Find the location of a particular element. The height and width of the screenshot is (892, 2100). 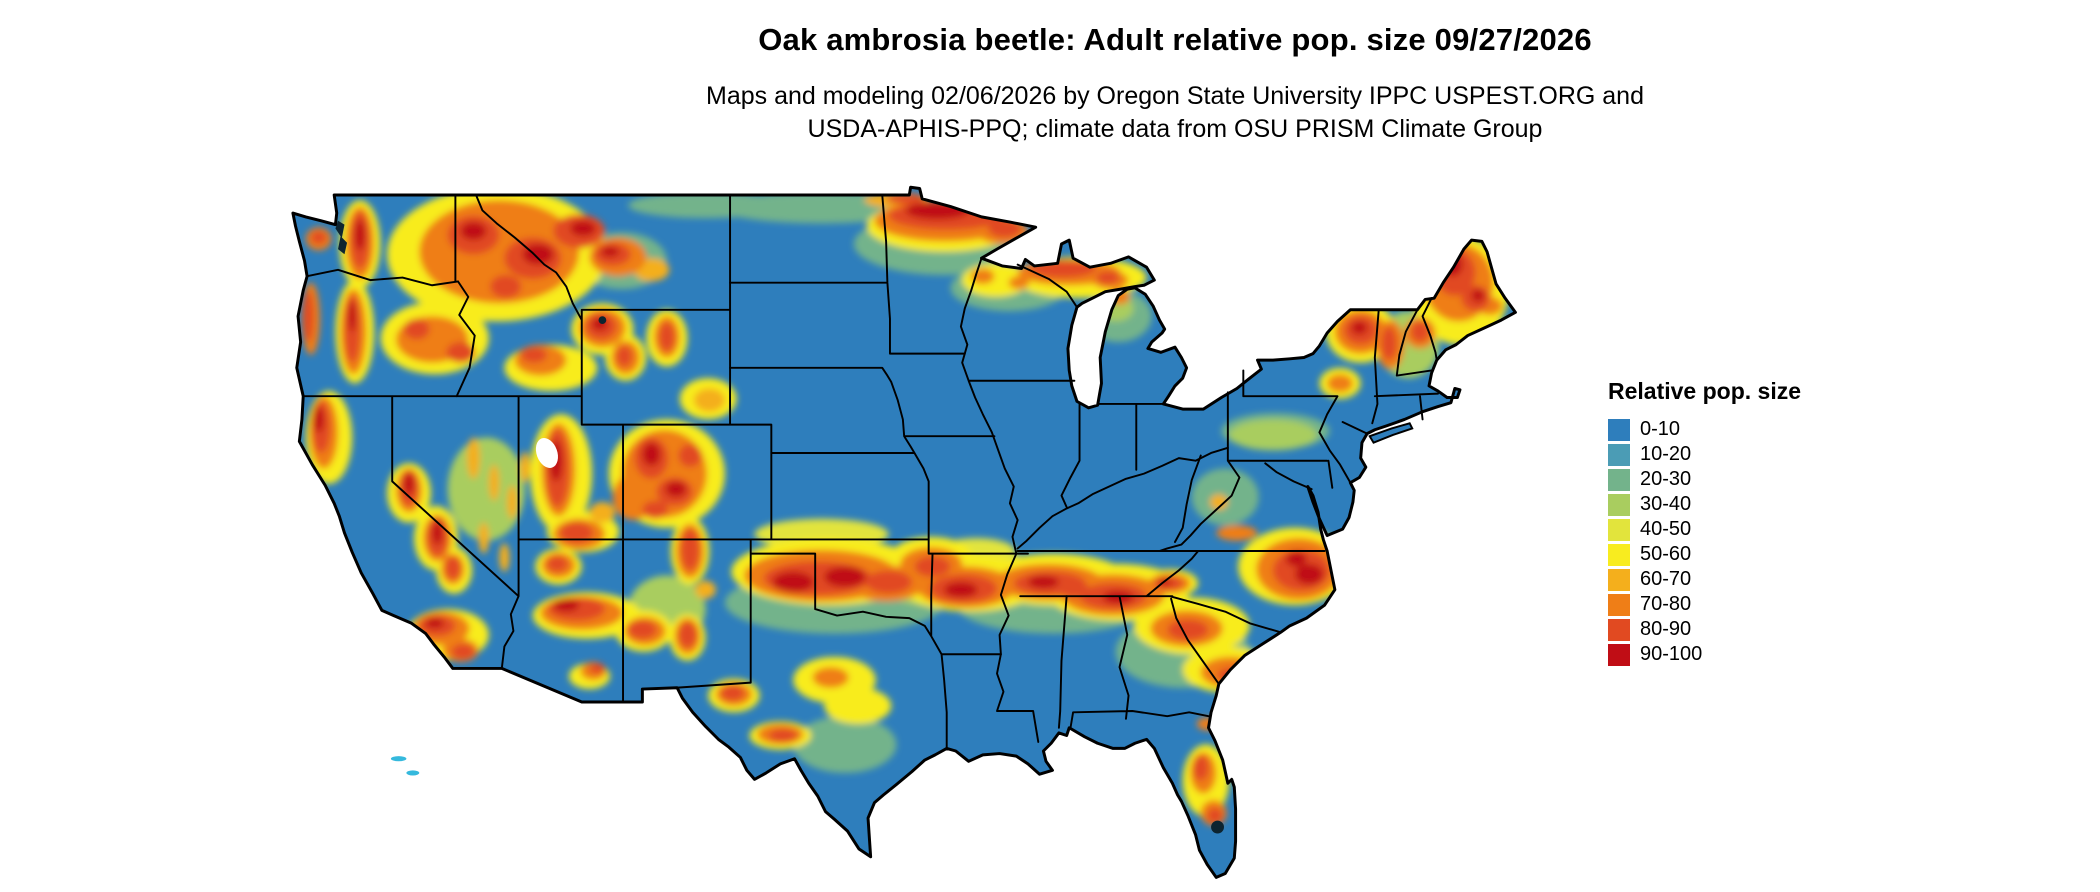

legend-item: 80-90 is located at coordinates (1704, 629).